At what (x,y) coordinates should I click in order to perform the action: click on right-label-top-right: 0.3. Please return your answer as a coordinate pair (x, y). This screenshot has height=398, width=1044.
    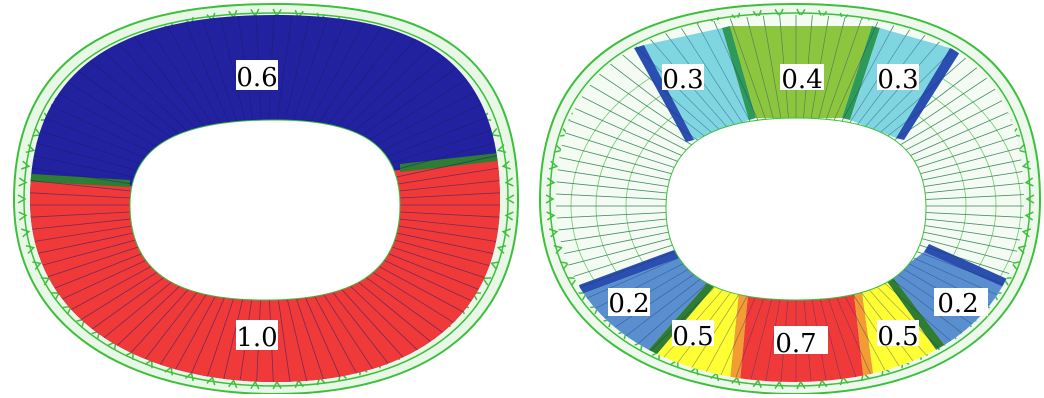
    Looking at the image, I should click on (897, 80).